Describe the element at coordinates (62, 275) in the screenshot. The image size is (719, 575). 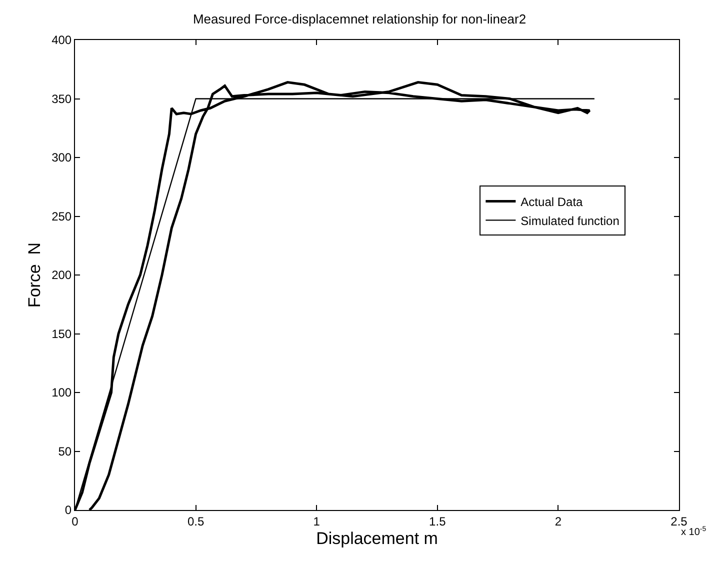
I see `y-tick-label: 200` at that location.